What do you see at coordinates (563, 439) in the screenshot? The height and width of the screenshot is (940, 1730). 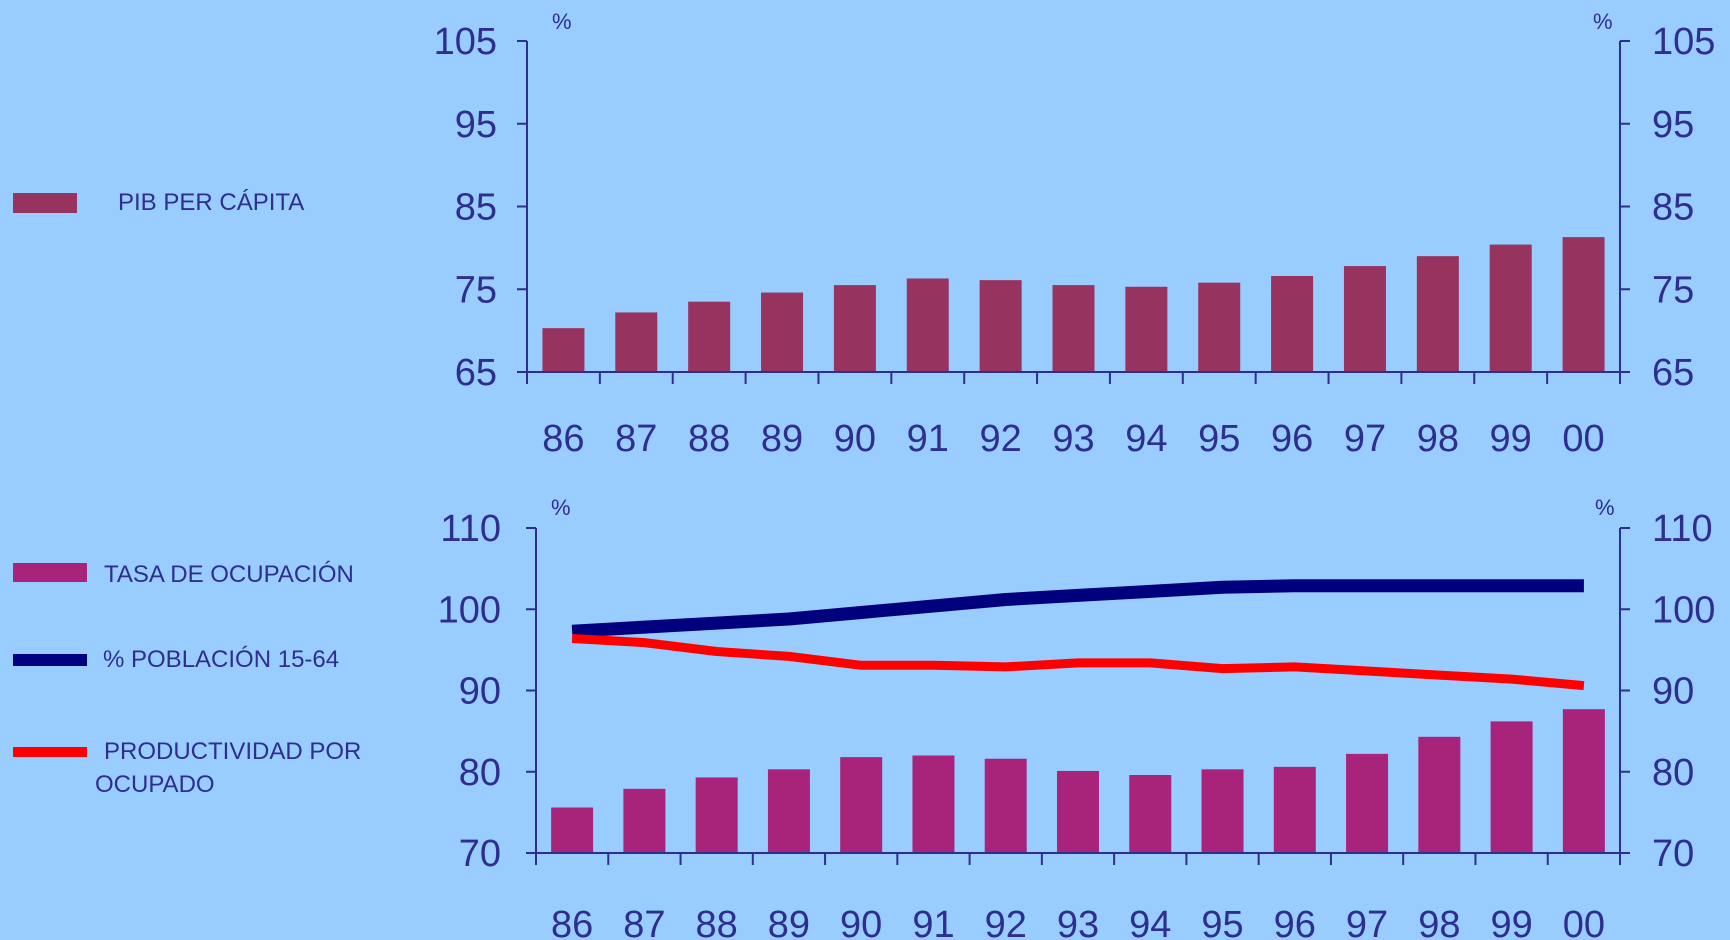 I see `chart1-xtick-label-86: 86` at bounding box center [563, 439].